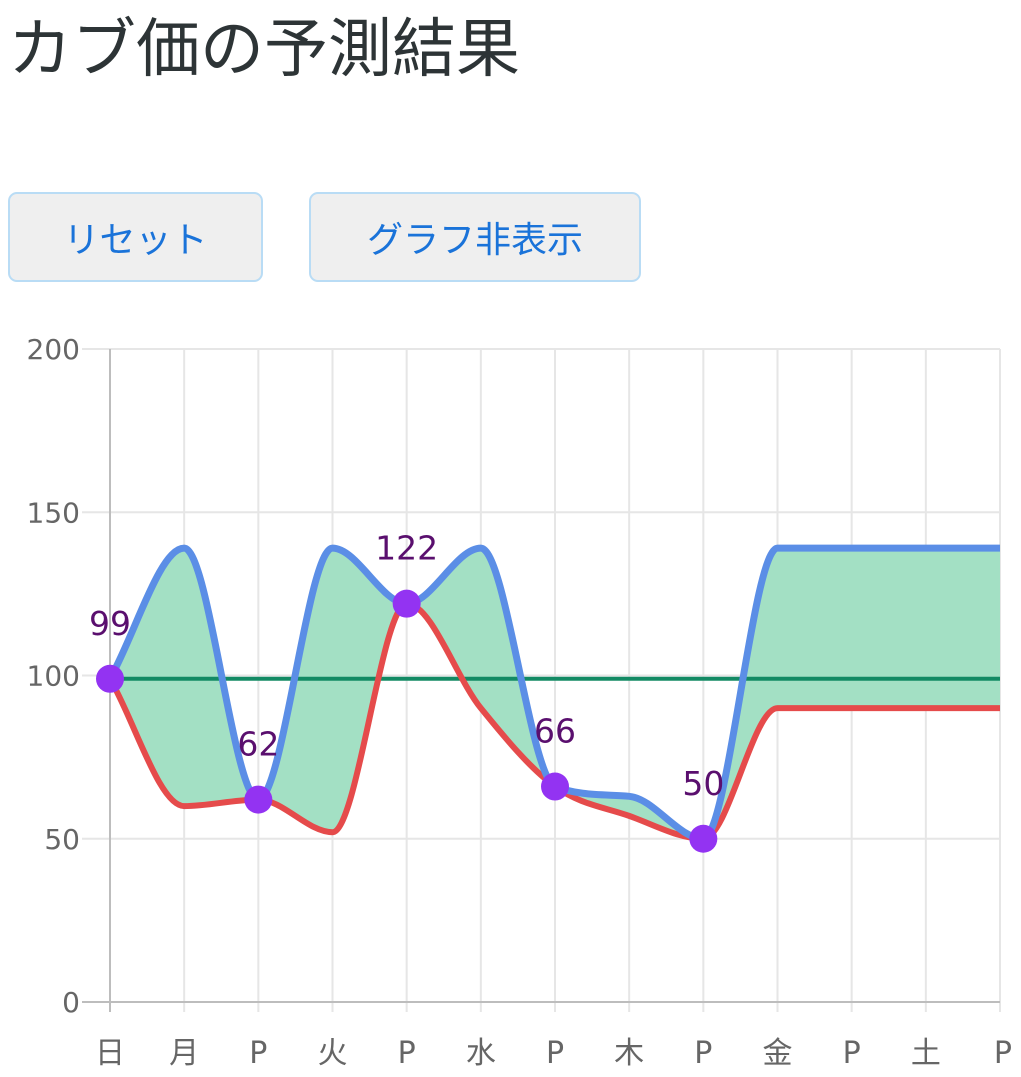 This screenshot has width=1021, height=1077. I want to click on x-tick-label: 月, so click(184, 1053).